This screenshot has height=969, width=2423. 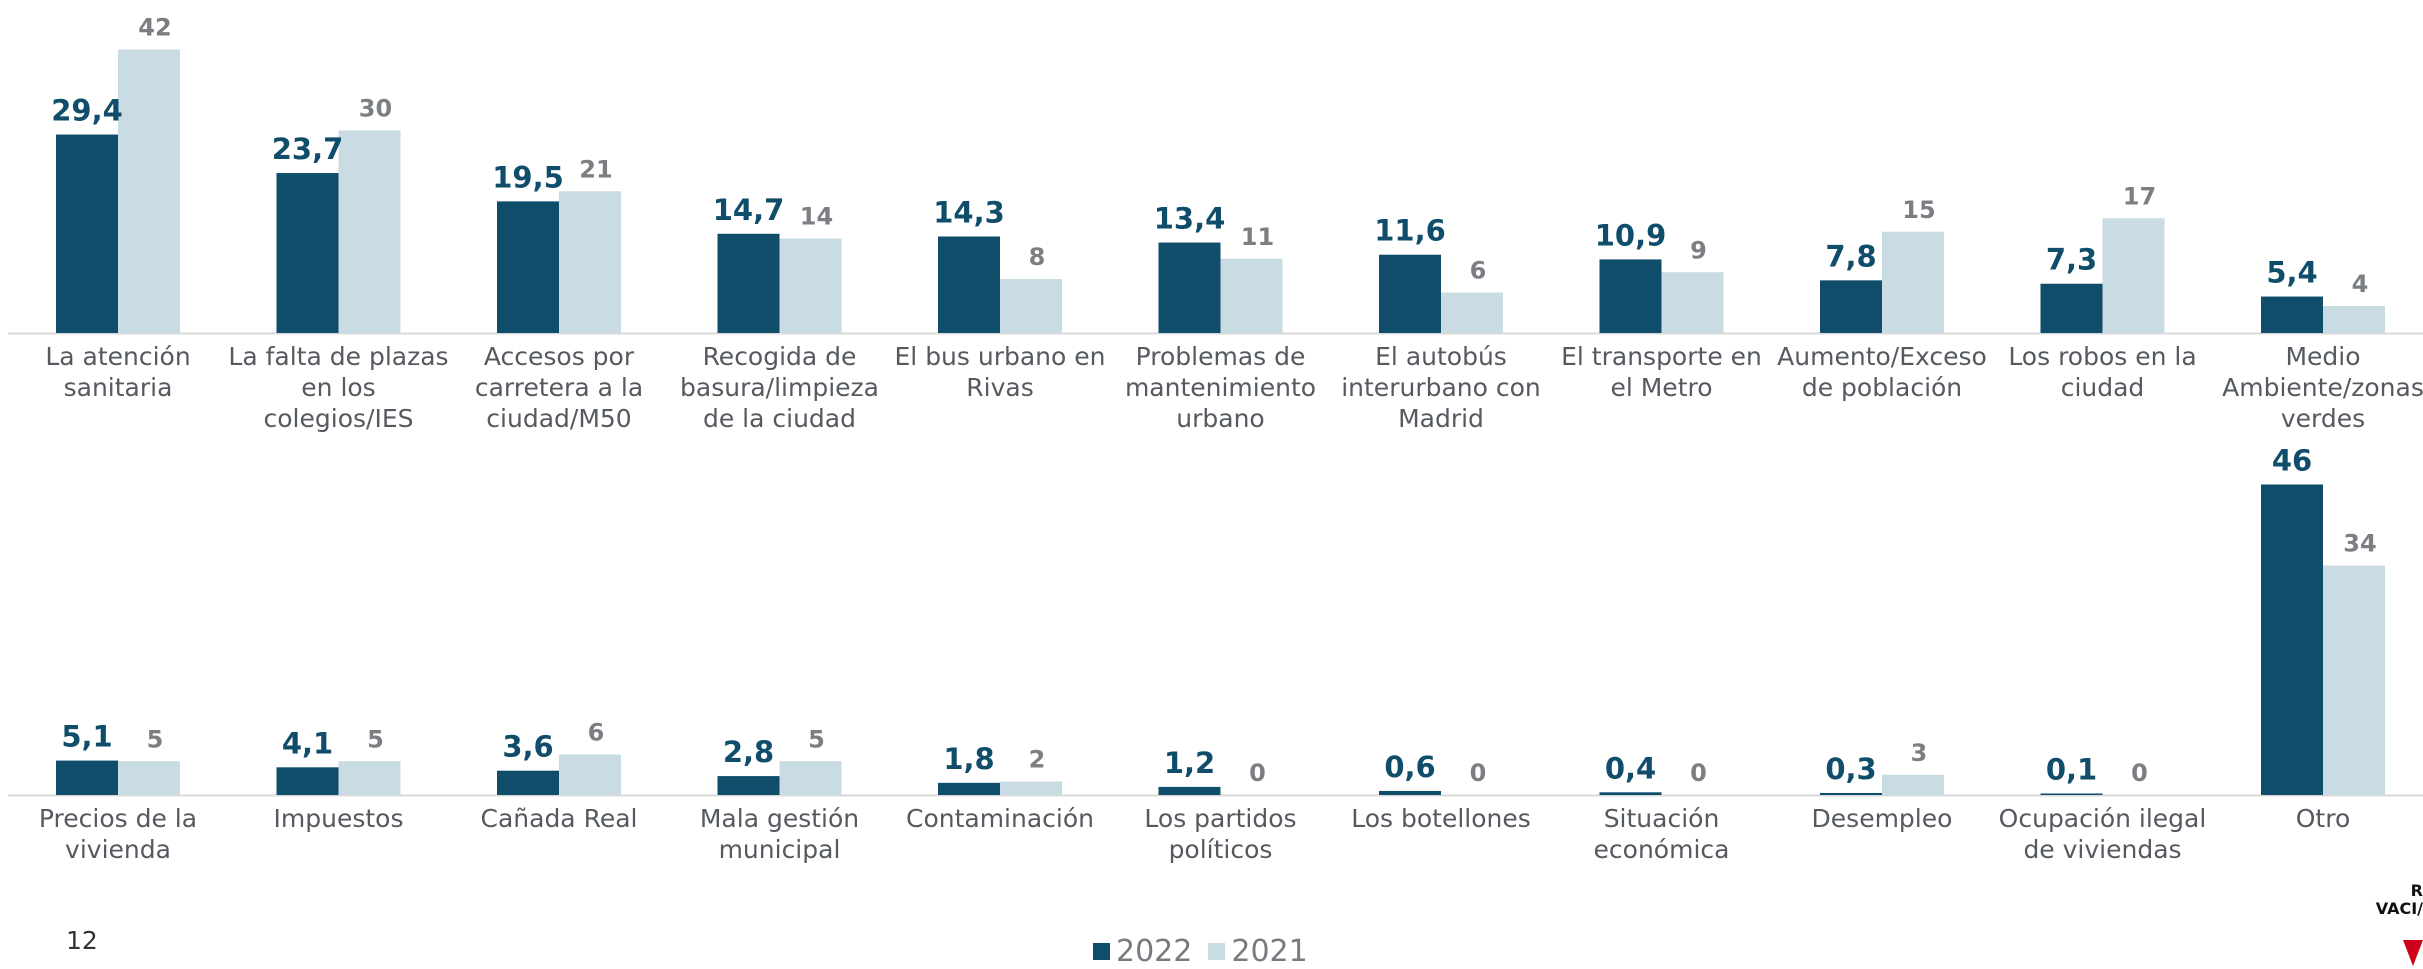 I want to click on data-label-2022: 10,9, so click(x=1631, y=235).